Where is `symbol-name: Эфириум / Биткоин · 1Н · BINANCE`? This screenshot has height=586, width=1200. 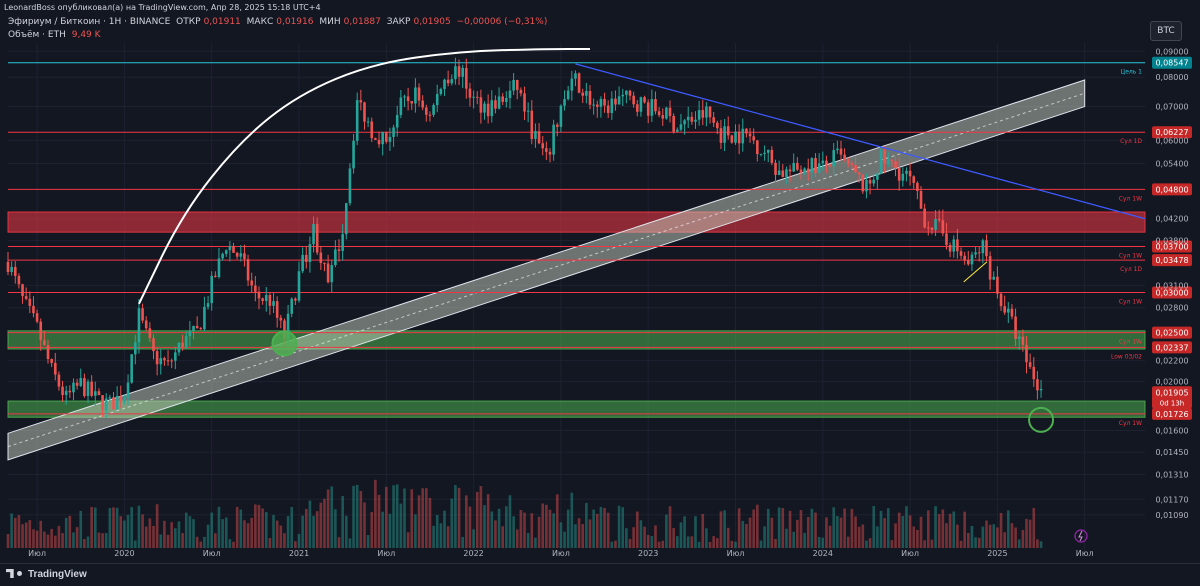
symbol-name: Эфириум / Биткоин · 1Н · BINANCE is located at coordinates (89, 22).